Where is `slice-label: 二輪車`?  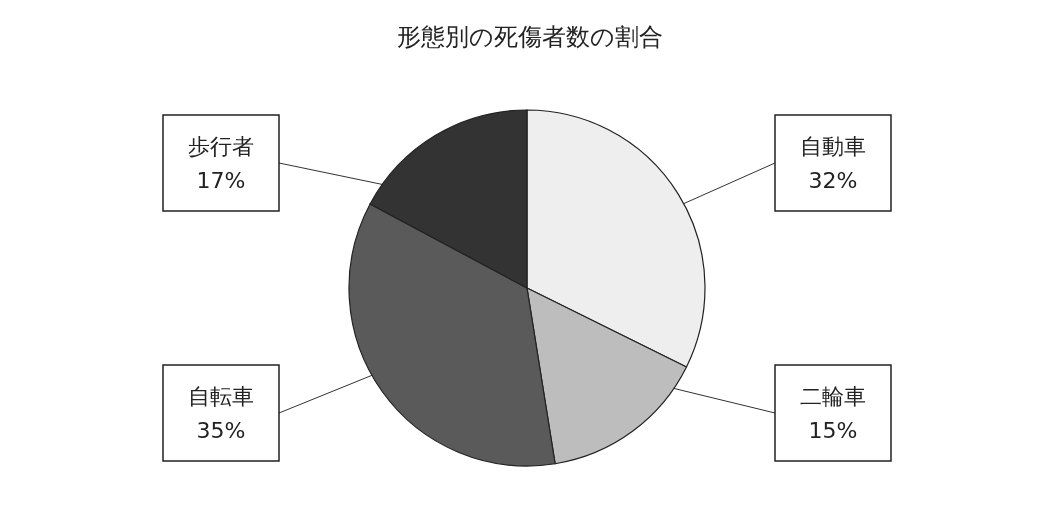
slice-label: 二輪車 is located at coordinates (833, 396).